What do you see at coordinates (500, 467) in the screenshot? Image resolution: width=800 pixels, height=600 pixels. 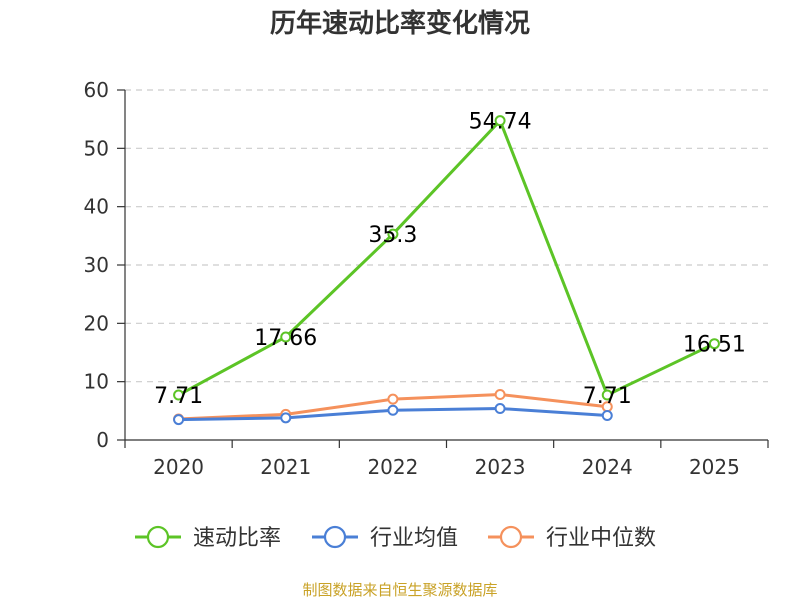 I see `x-tick-label: 2023` at bounding box center [500, 467].